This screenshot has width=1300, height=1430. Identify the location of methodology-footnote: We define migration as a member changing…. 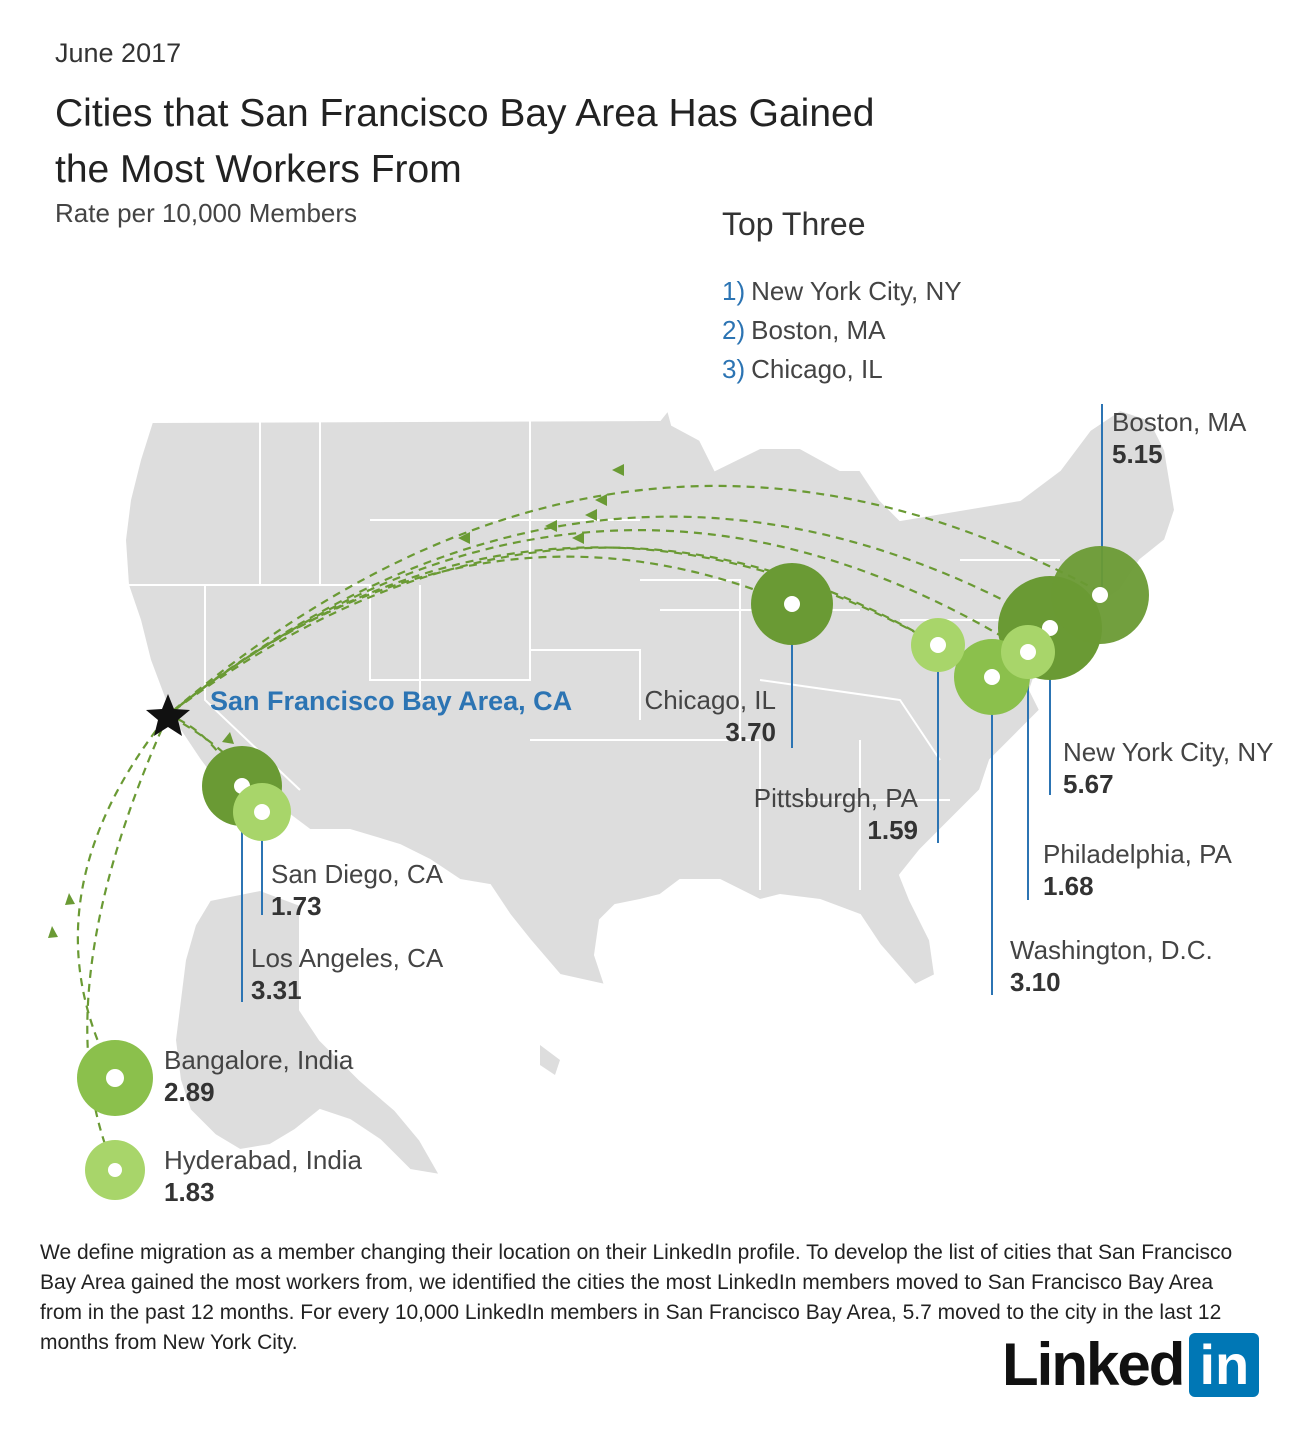
(636, 1297).